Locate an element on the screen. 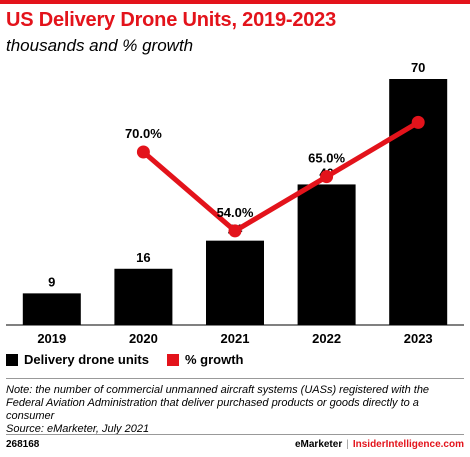 Image resolution: width=470 pixels, height=457 pixels. x-tick-2022: 2022 is located at coordinates (326, 338).